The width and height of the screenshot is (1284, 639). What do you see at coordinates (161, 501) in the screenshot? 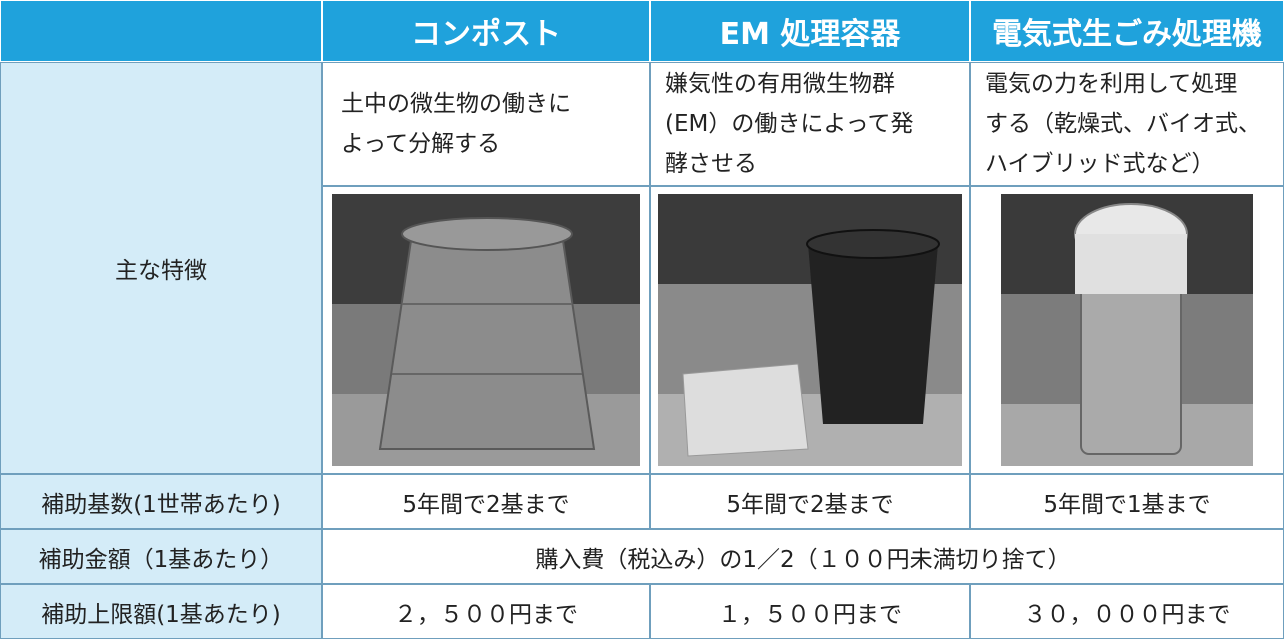
I see `row-label: 補助基数(1世帯あたり)` at bounding box center [161, 501].